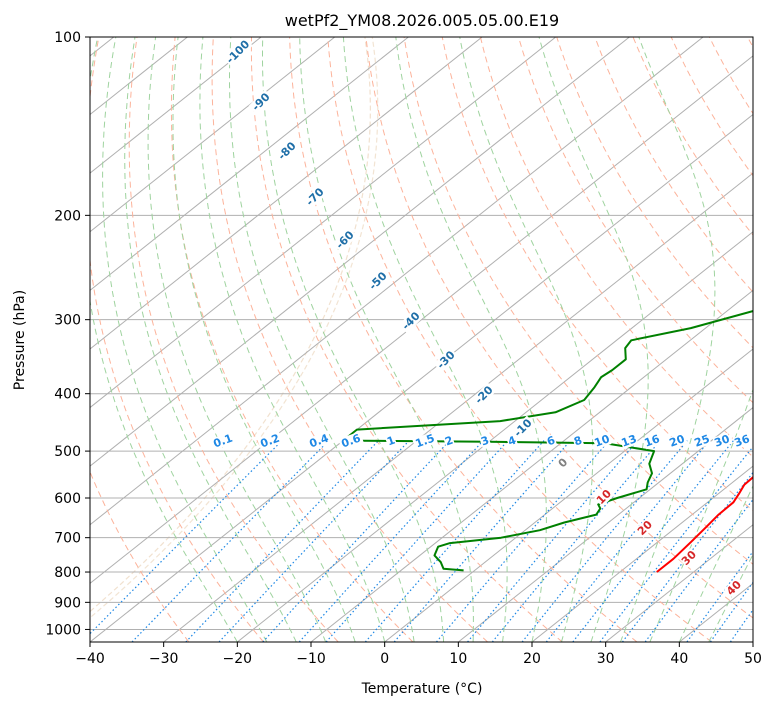 The height and width of the screenshot is (708, 775). I want to click on y-axis-title: Pressure (hPa), so click(20, 340).